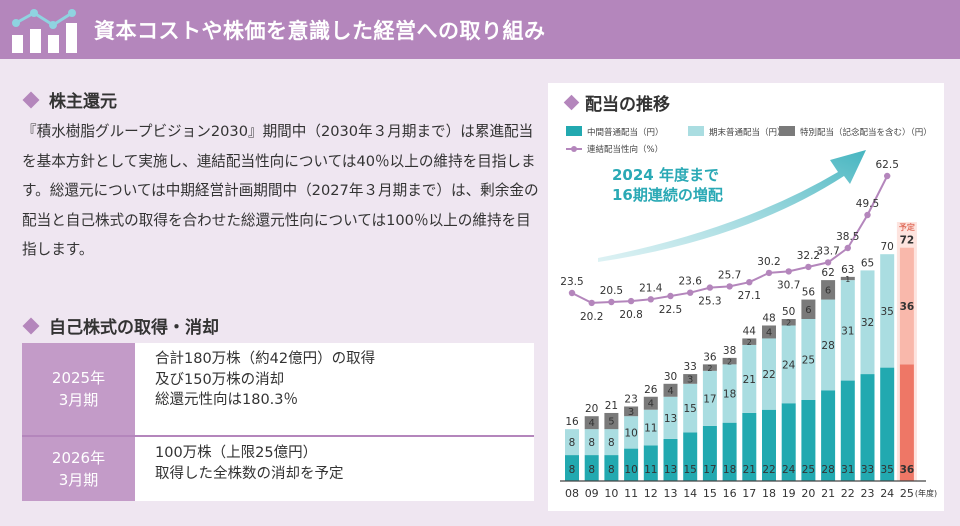 The width and height of the screenshot is (960, 526). Describe the element at coordinates (249, 473) in the screenshot. I see `desc-line: 取得した全株数の消却を予定` at that location.